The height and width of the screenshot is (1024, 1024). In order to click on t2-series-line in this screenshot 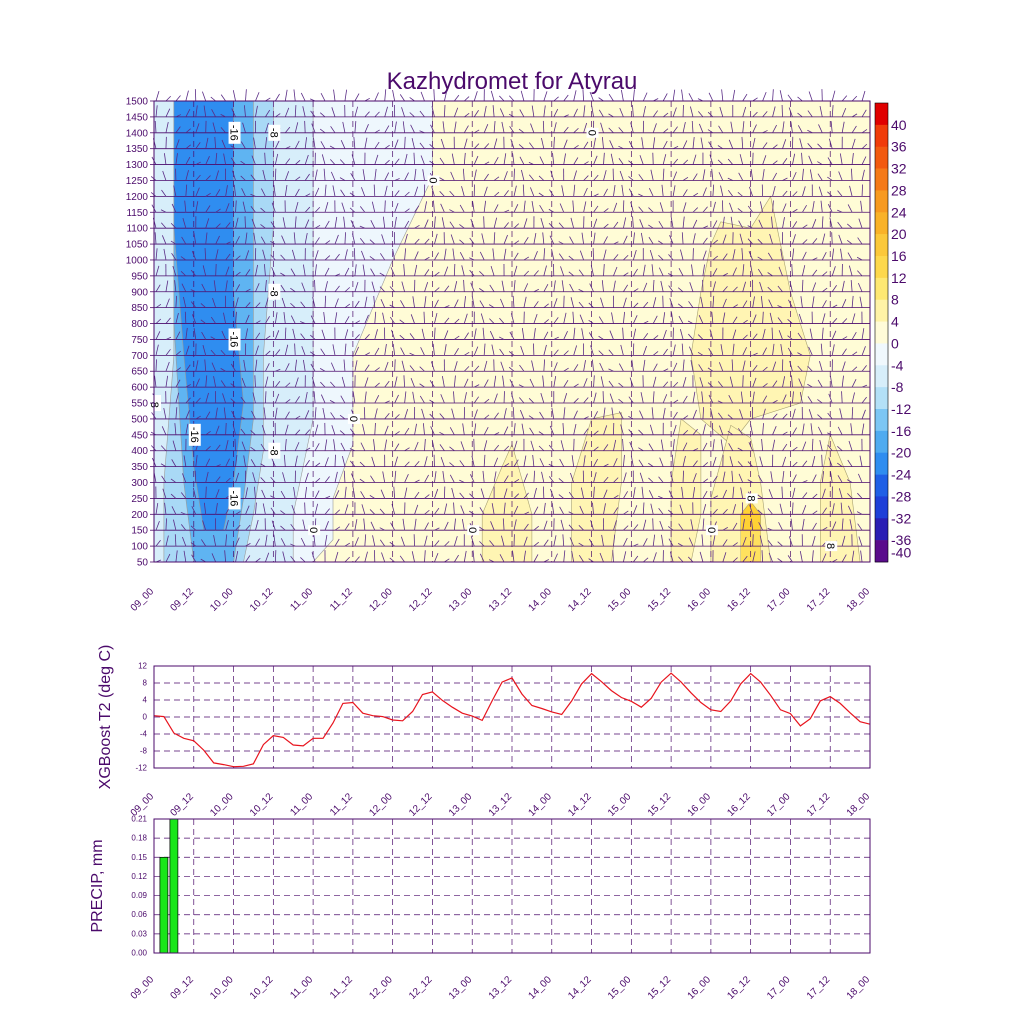, I will do `click(512, 720)`.